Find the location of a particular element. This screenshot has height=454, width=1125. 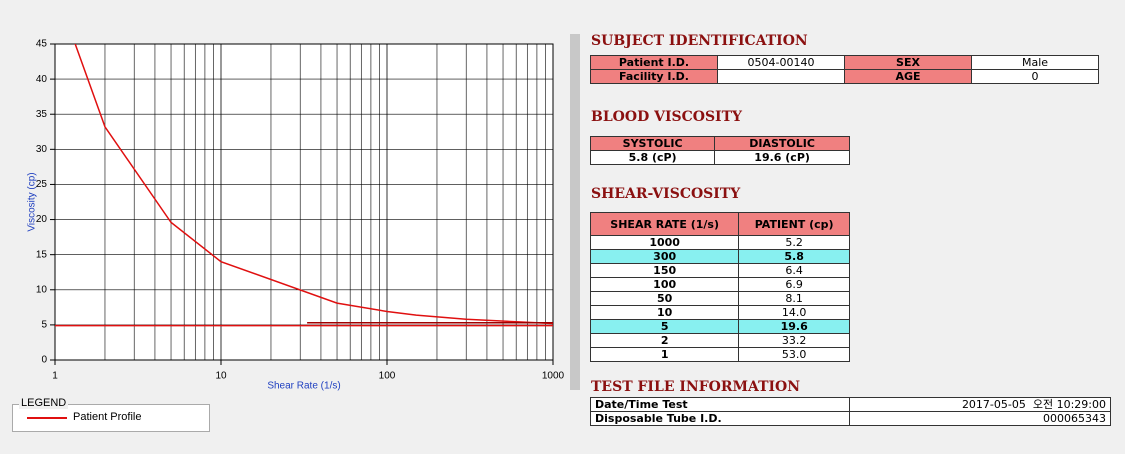

table-row: 2 33.2 is located at coordinates (719, 340).